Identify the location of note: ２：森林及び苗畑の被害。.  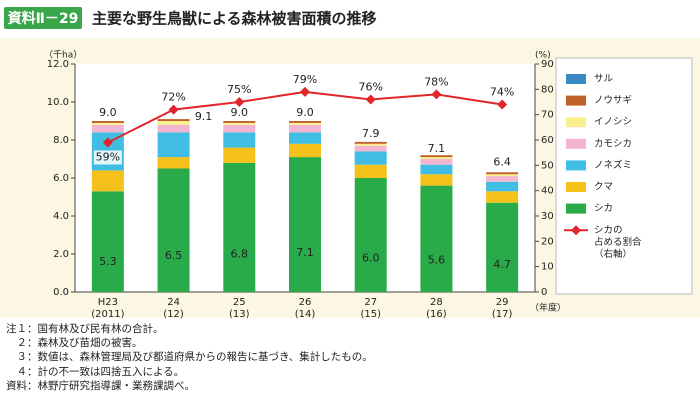
(74, 343).